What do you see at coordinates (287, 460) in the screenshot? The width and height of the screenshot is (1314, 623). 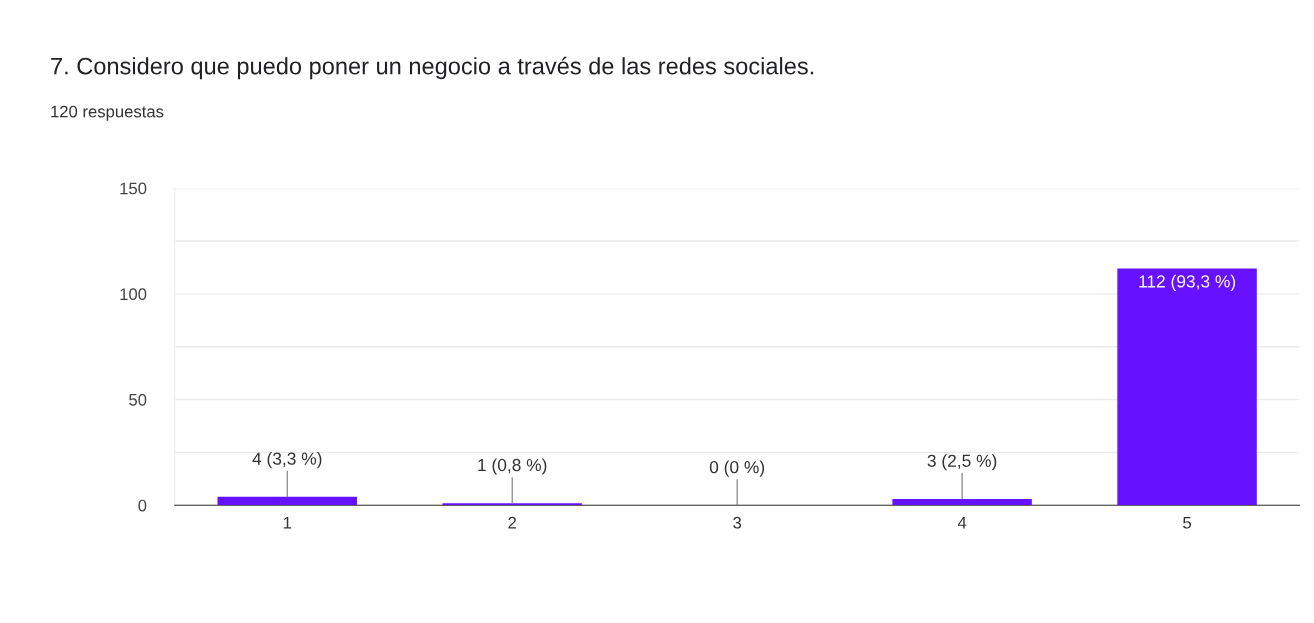 I see `data-label: 4 (3,3 %)` at bounding box center [287, 460].